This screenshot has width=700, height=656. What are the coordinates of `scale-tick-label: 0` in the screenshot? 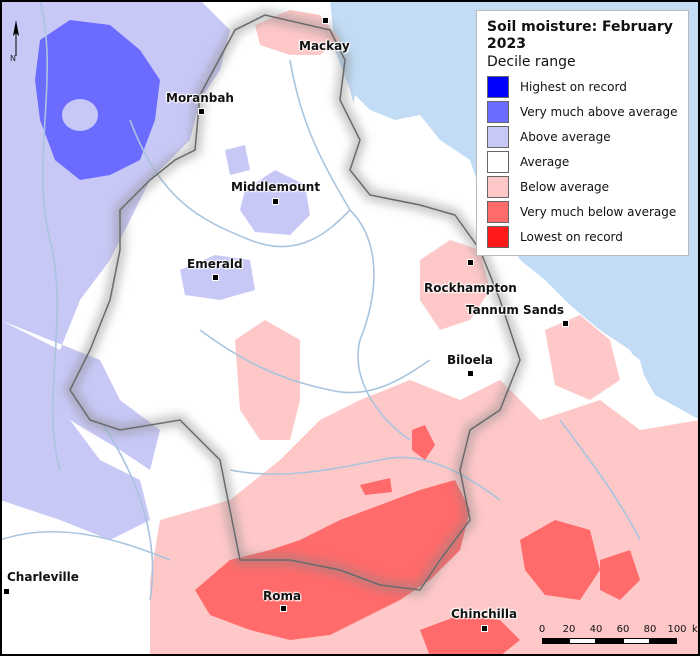 It's located at (542, 629).